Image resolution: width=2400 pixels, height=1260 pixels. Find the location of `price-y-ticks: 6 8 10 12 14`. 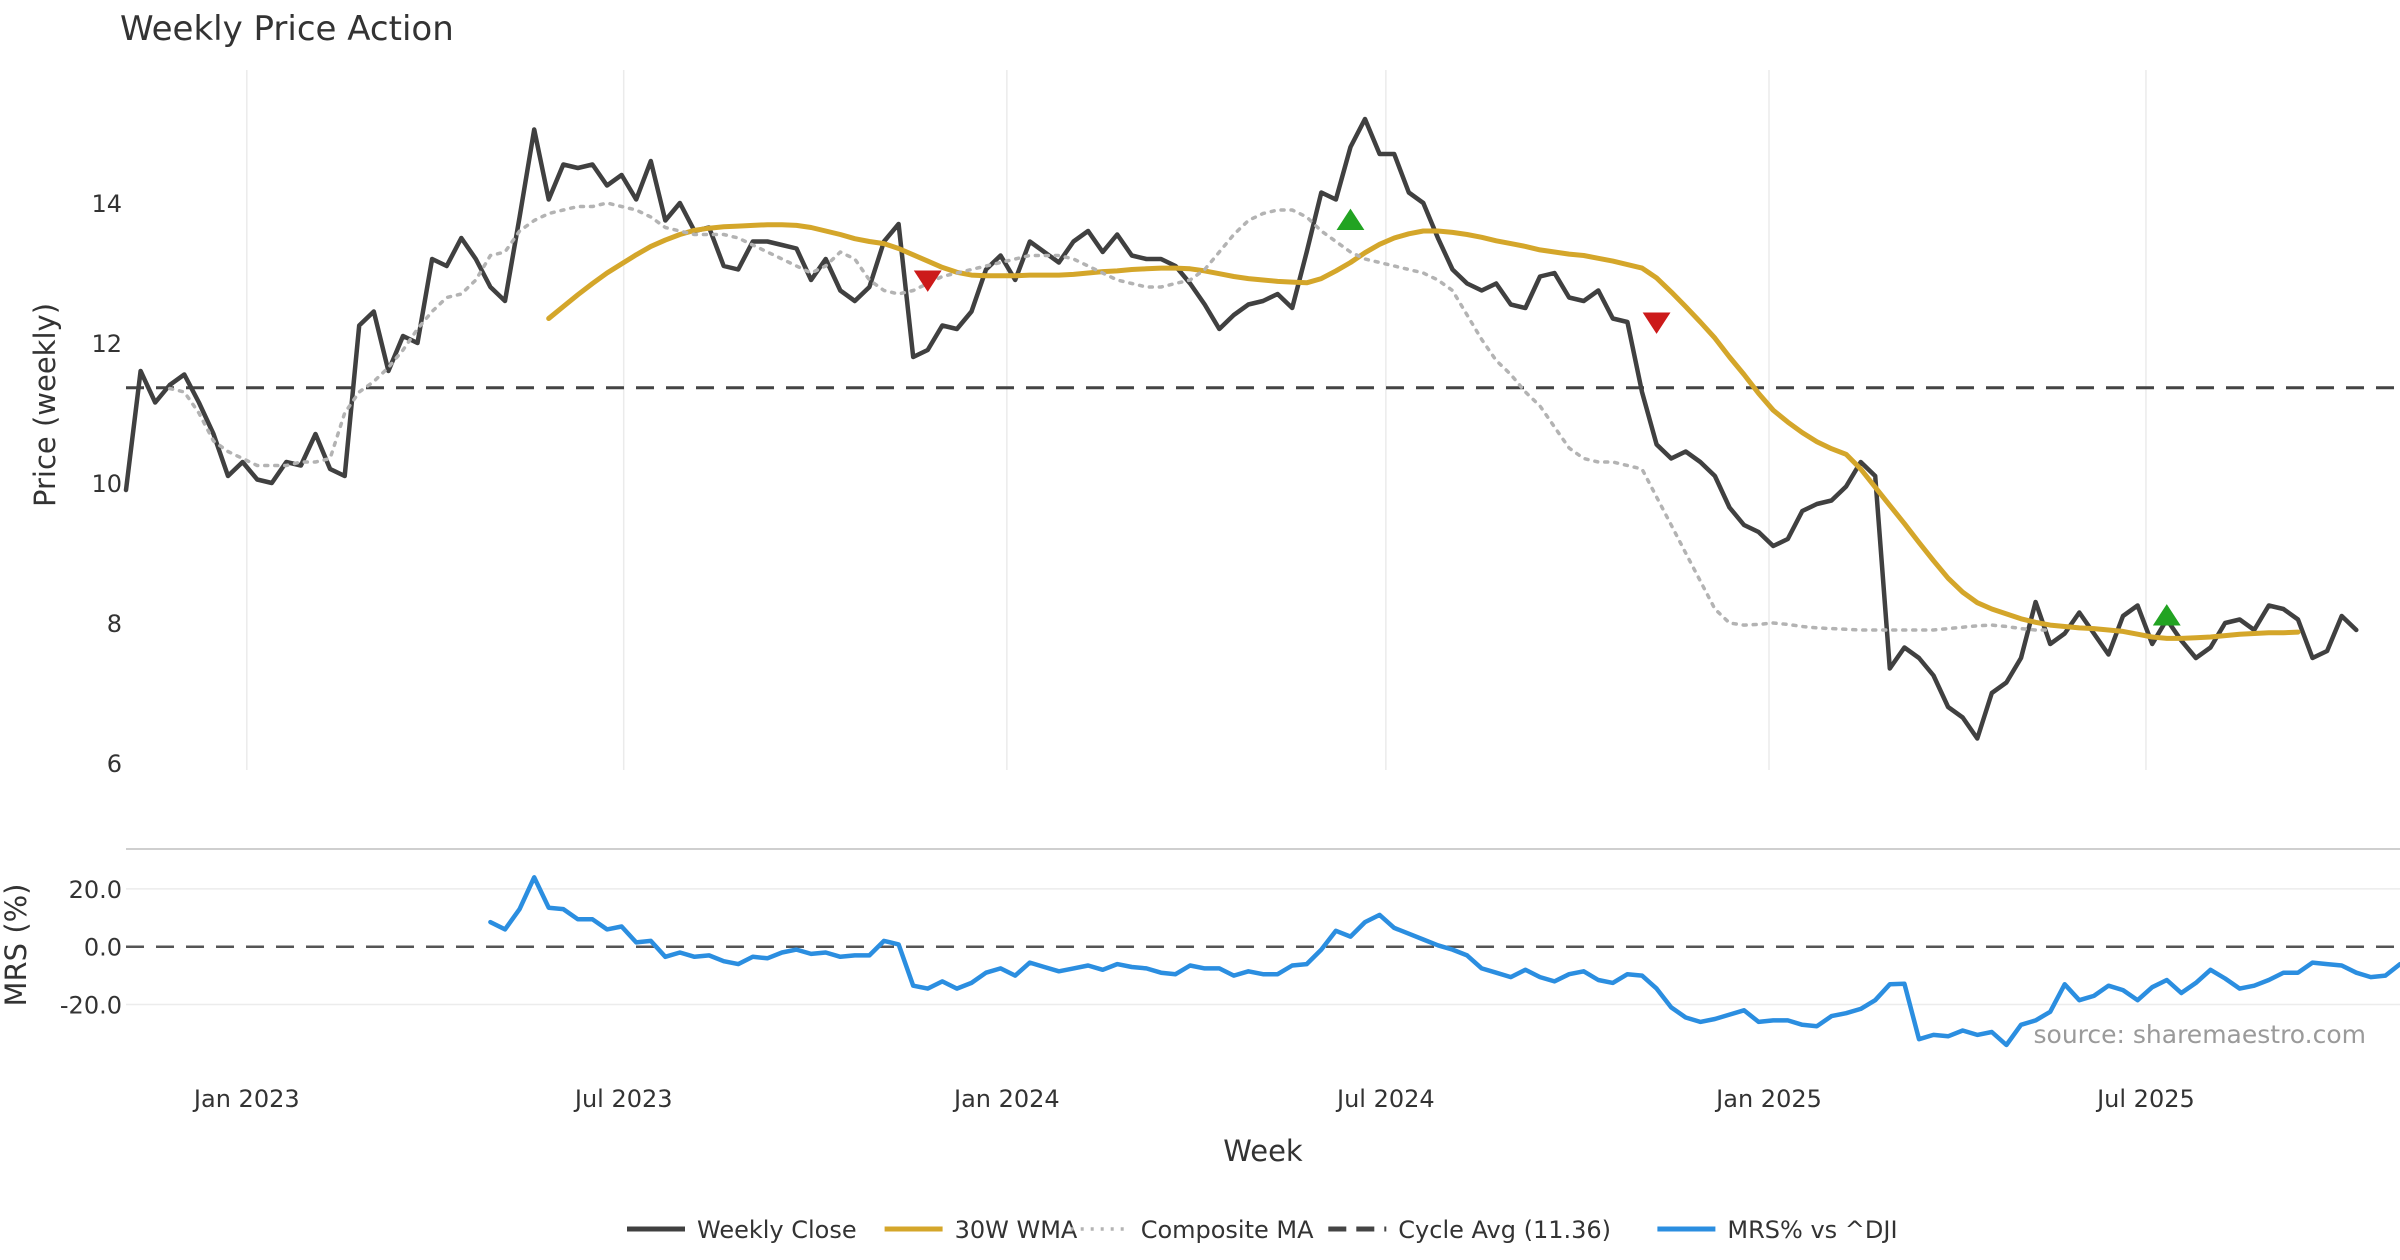

price-y-ticks: 6 8 10 12 14 is located at coordinates (106, 484).